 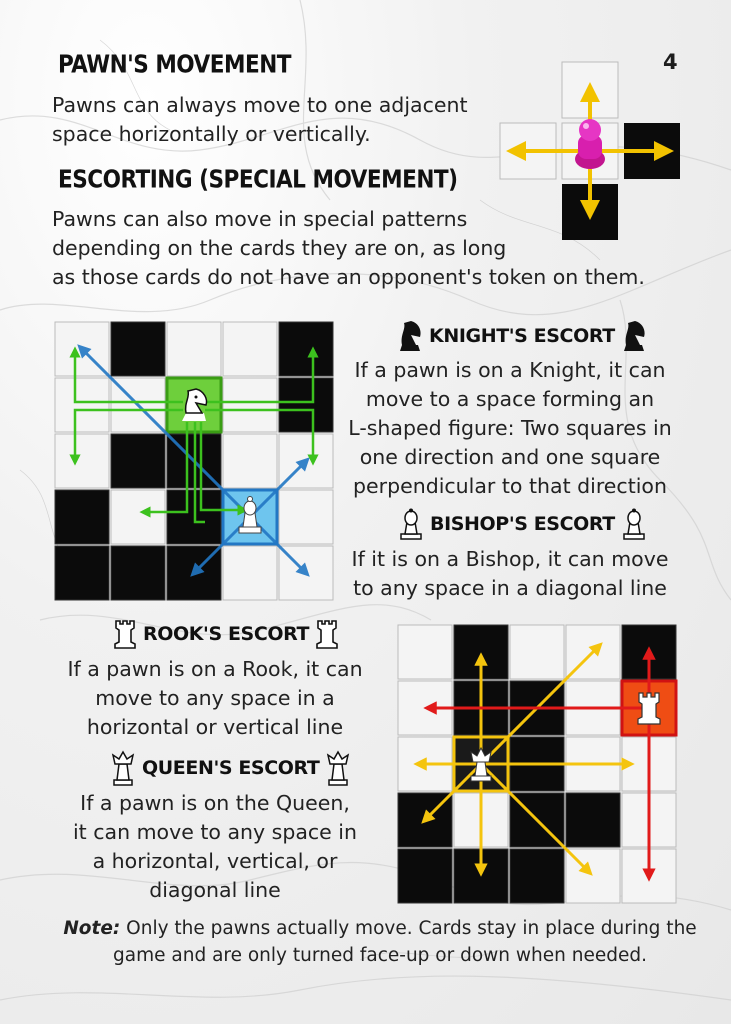 What do you see at coordinates (194, 461) in the screenshot?
I see `knight-bishop-diagram` at bounding box center [194, 461].